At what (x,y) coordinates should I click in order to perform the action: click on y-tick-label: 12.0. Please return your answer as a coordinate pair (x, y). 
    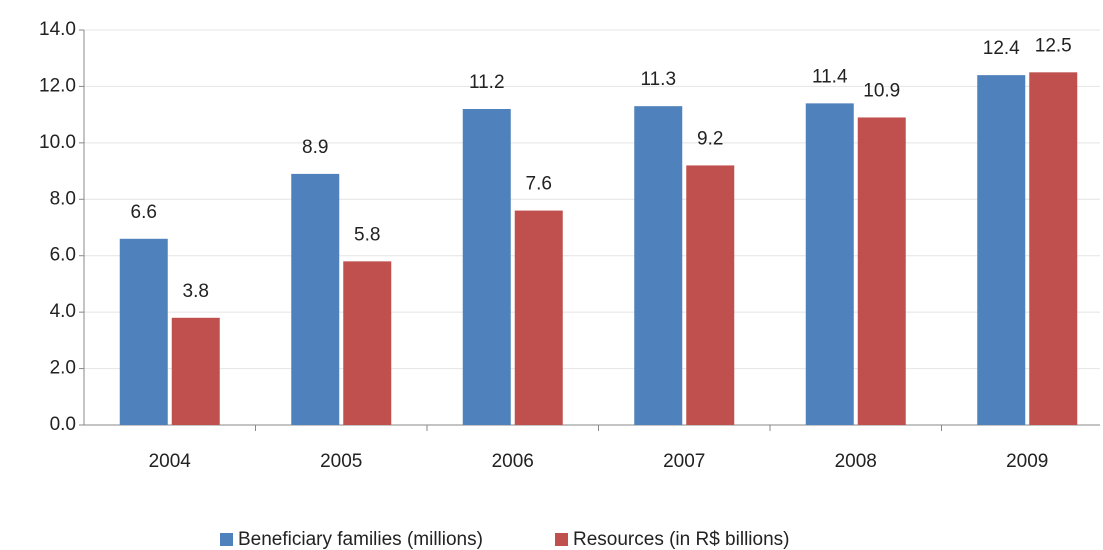
    Looking at the image, I should click on (57, 85).